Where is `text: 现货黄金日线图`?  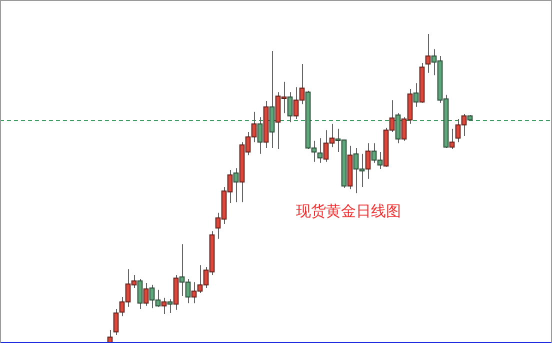
text: 现货黄金日线图 is located at coordinates (348, 211).